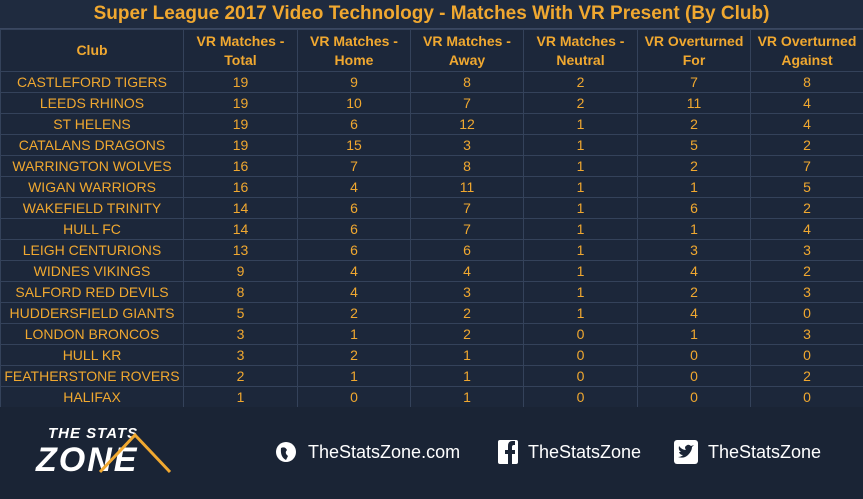 The image size is (863, 499). I want to click on facebook-text: TheStatsZone, so click(585, 452).